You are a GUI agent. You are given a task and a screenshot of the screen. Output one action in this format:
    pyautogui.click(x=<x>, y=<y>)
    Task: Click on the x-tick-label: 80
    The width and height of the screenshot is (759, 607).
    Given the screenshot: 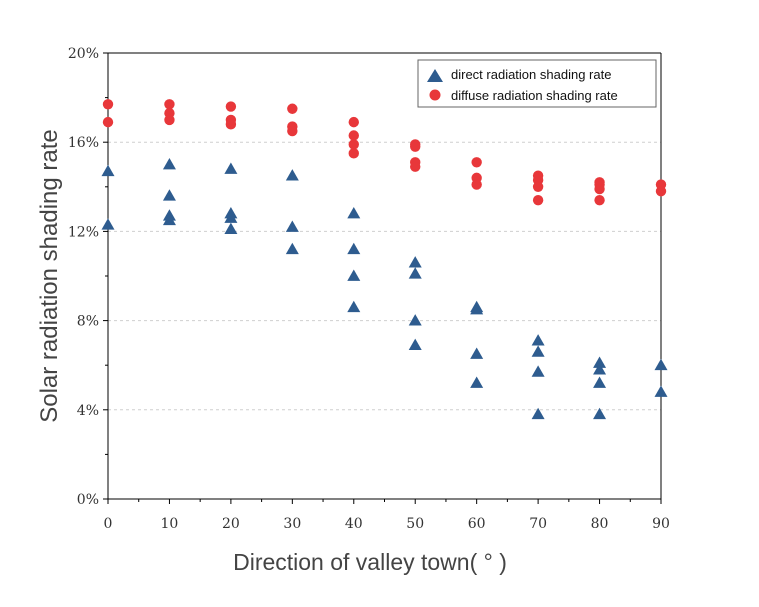 What is the action you would take?
    pyautogui.click(x=600, y=524)
    